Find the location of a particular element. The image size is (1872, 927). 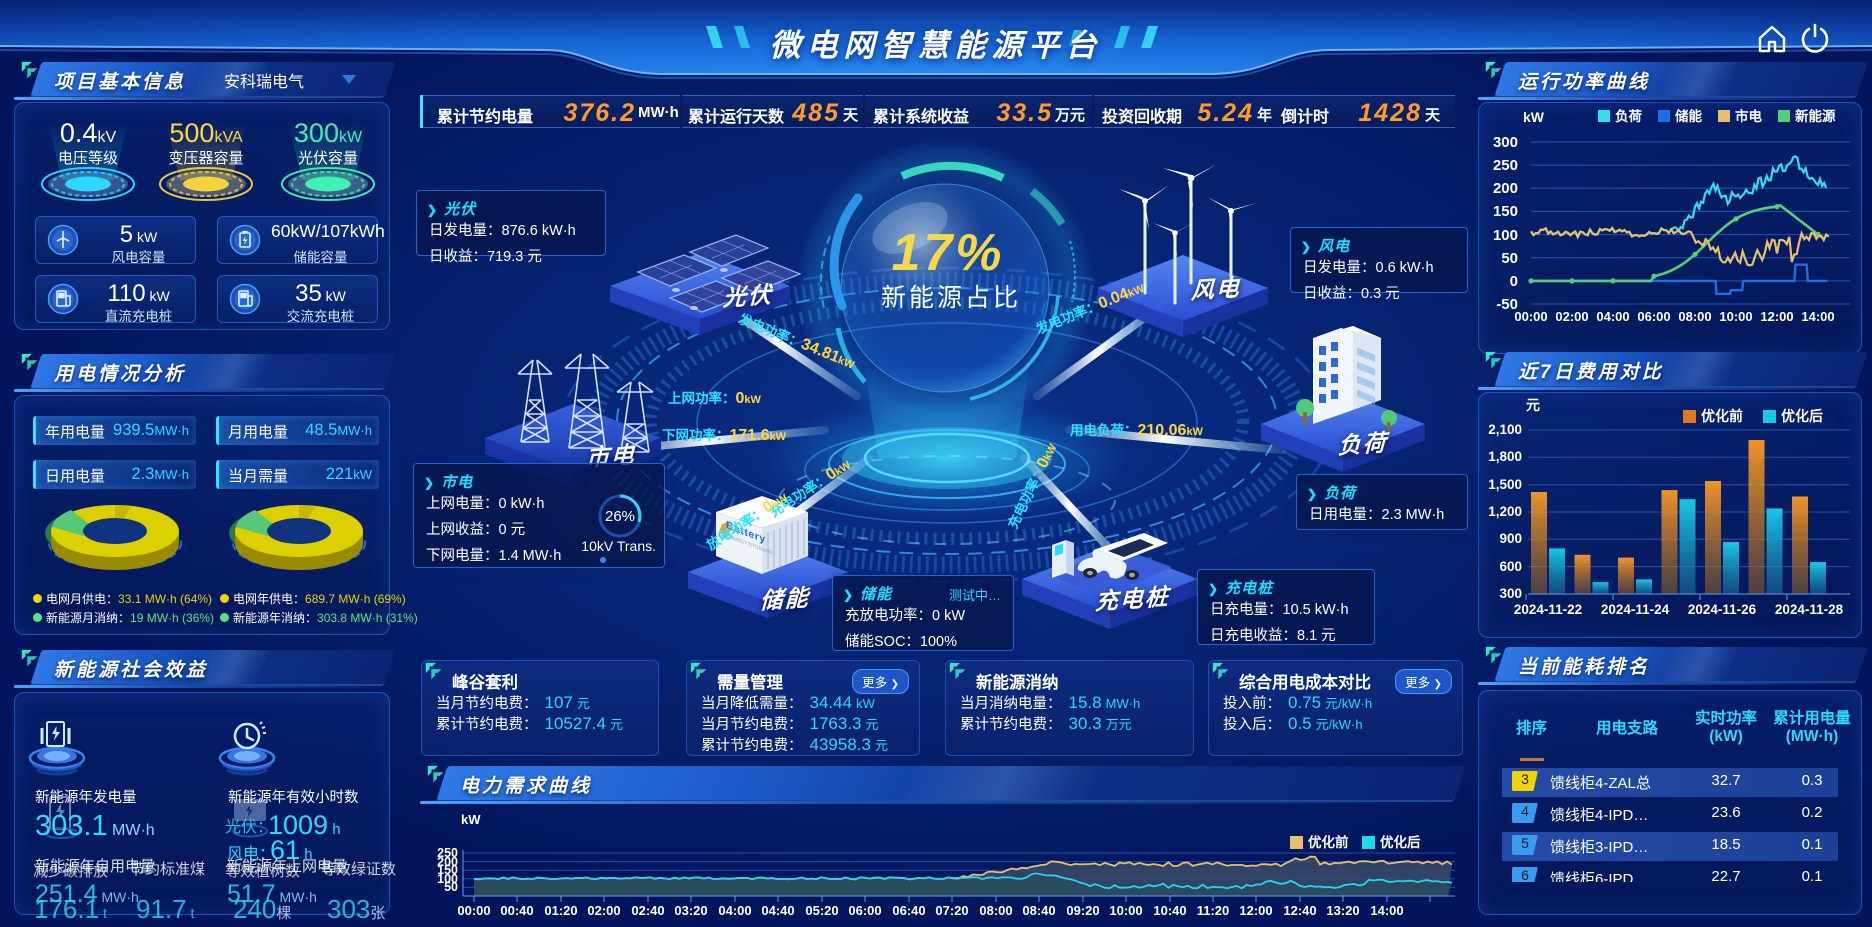

svg-text: 09:20 is located at coordinates (1082, 910).